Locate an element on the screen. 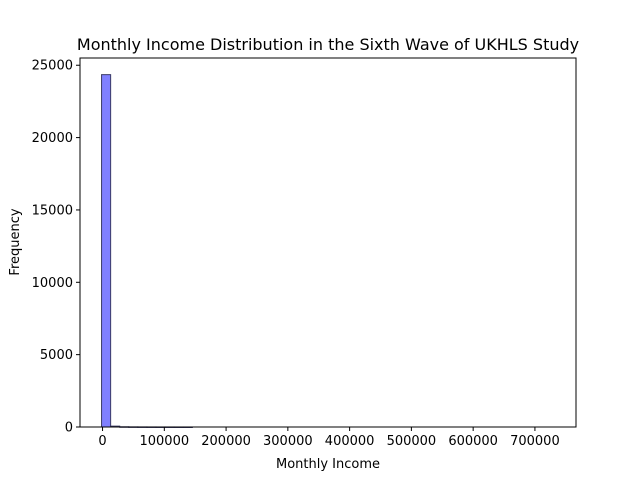 The height and width of the screenshot is (480, 640). y-axis-label: Frequency is located at coordinates (15, 241).